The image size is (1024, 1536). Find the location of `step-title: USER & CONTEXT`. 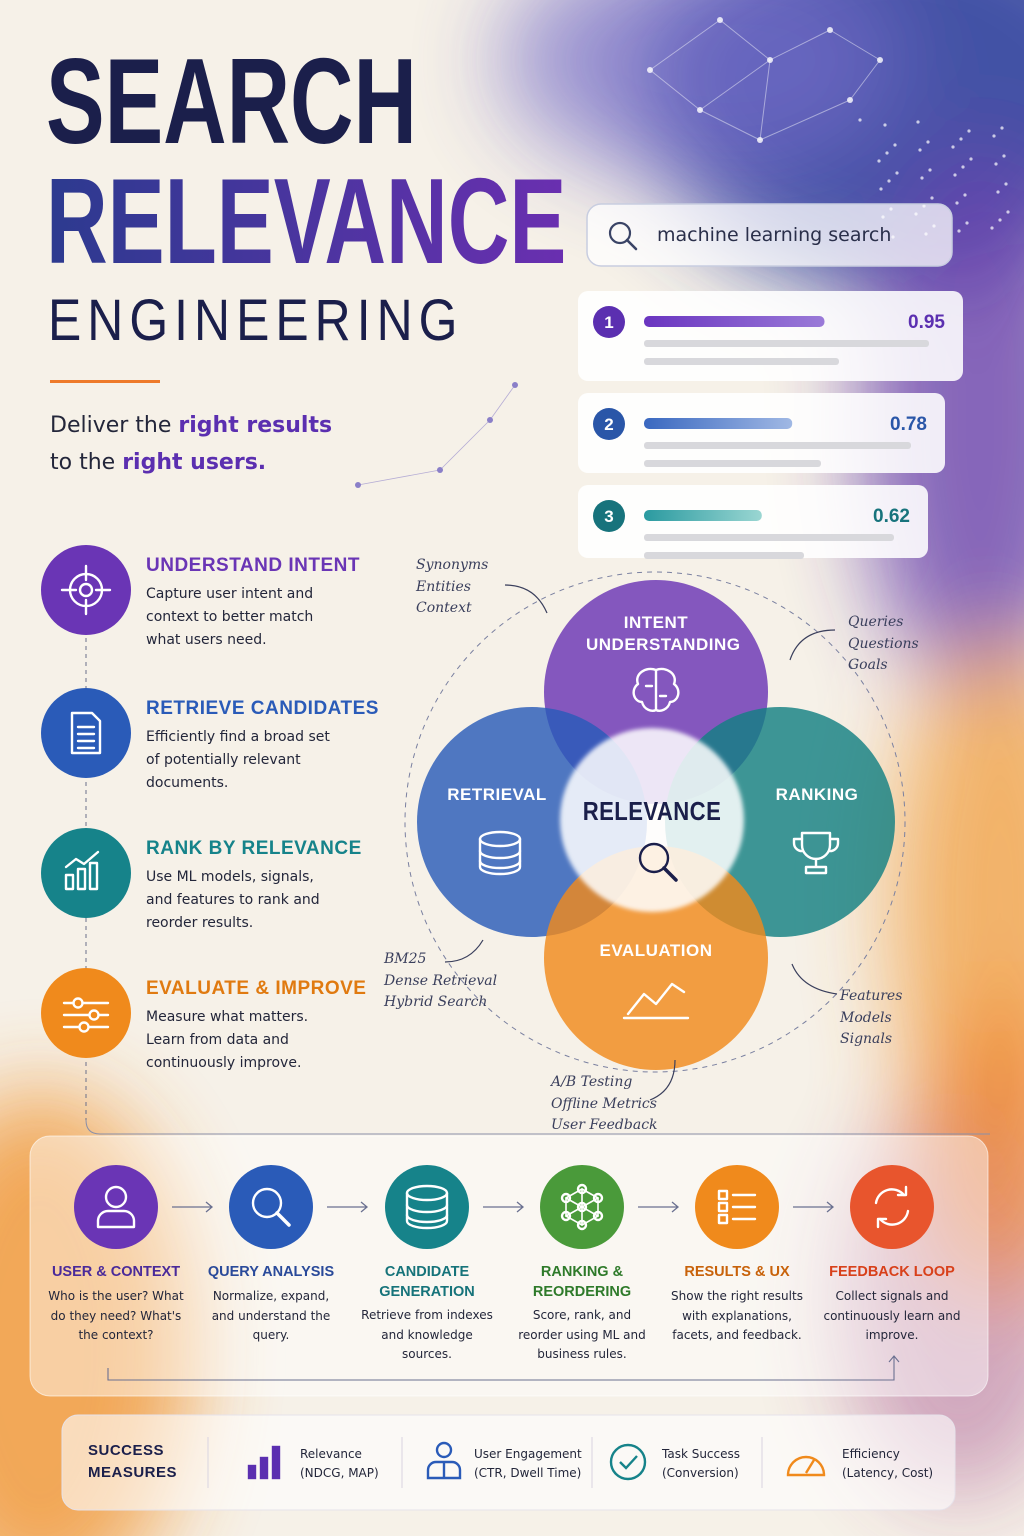

step-title: USER & CONTEXT is located at coordinates (116, 1272).